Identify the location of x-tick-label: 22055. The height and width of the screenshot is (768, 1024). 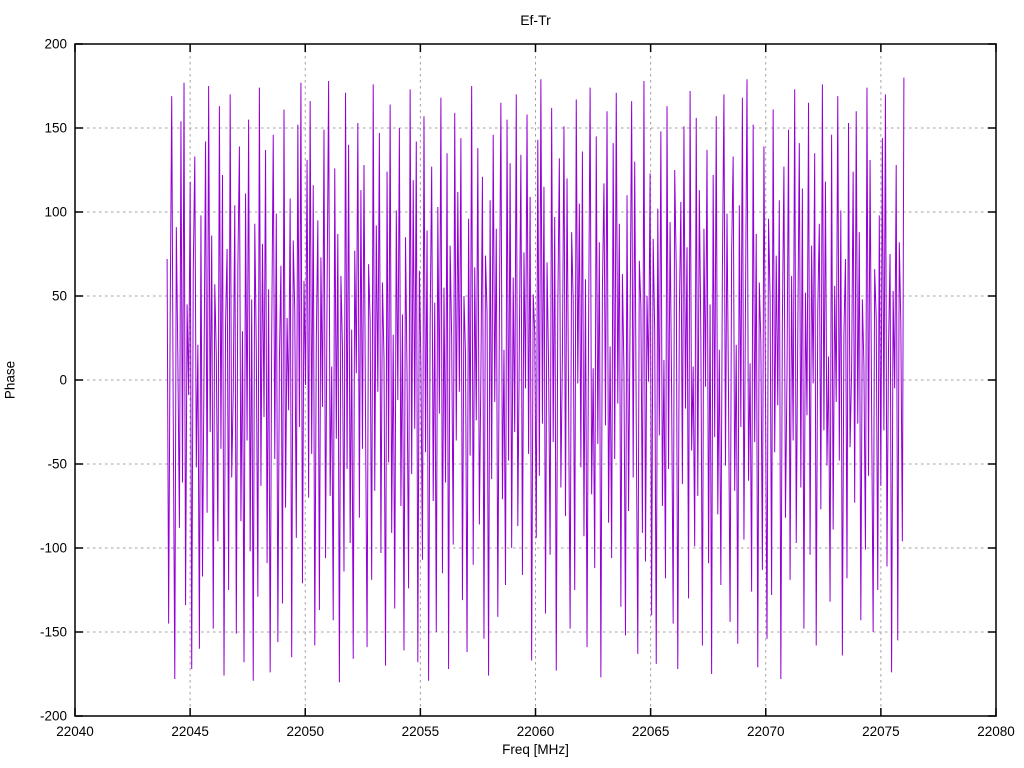
(421, 731).